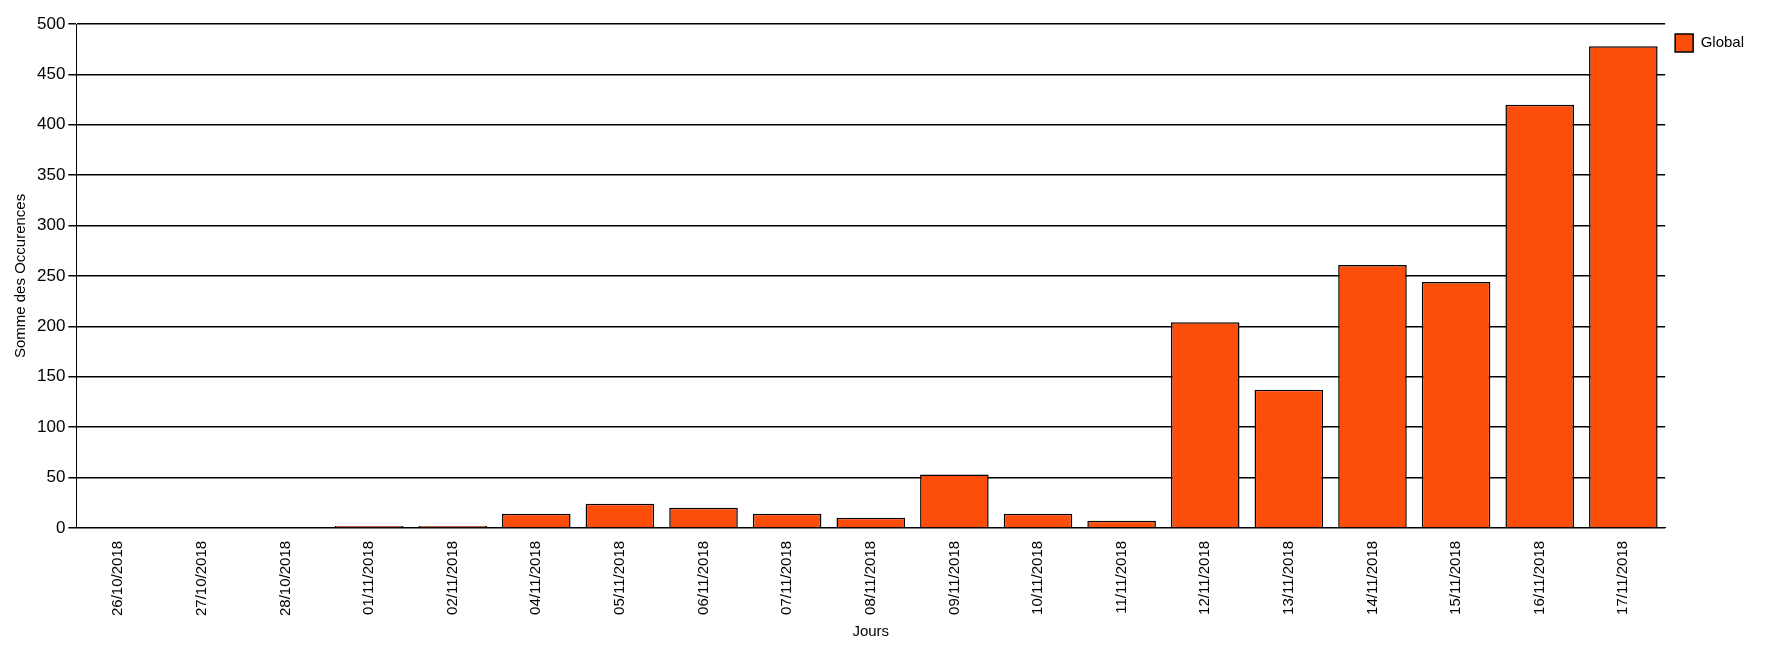  What do you see at coordinates (200, 578) in the screenshot?
I see `x-tick-label: 27/10/2018` at bounding box center [200, 578].